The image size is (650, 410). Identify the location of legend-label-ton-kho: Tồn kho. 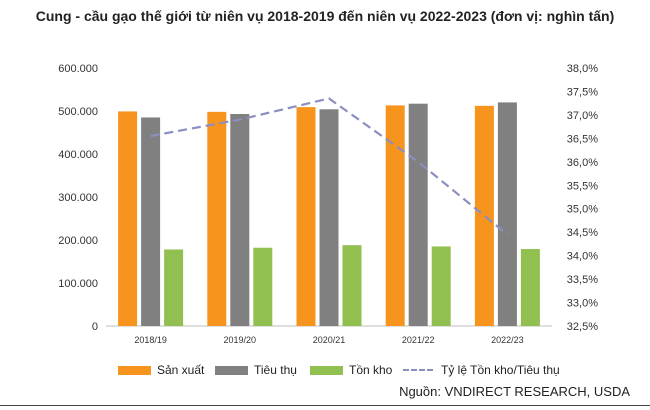
(371, 370).